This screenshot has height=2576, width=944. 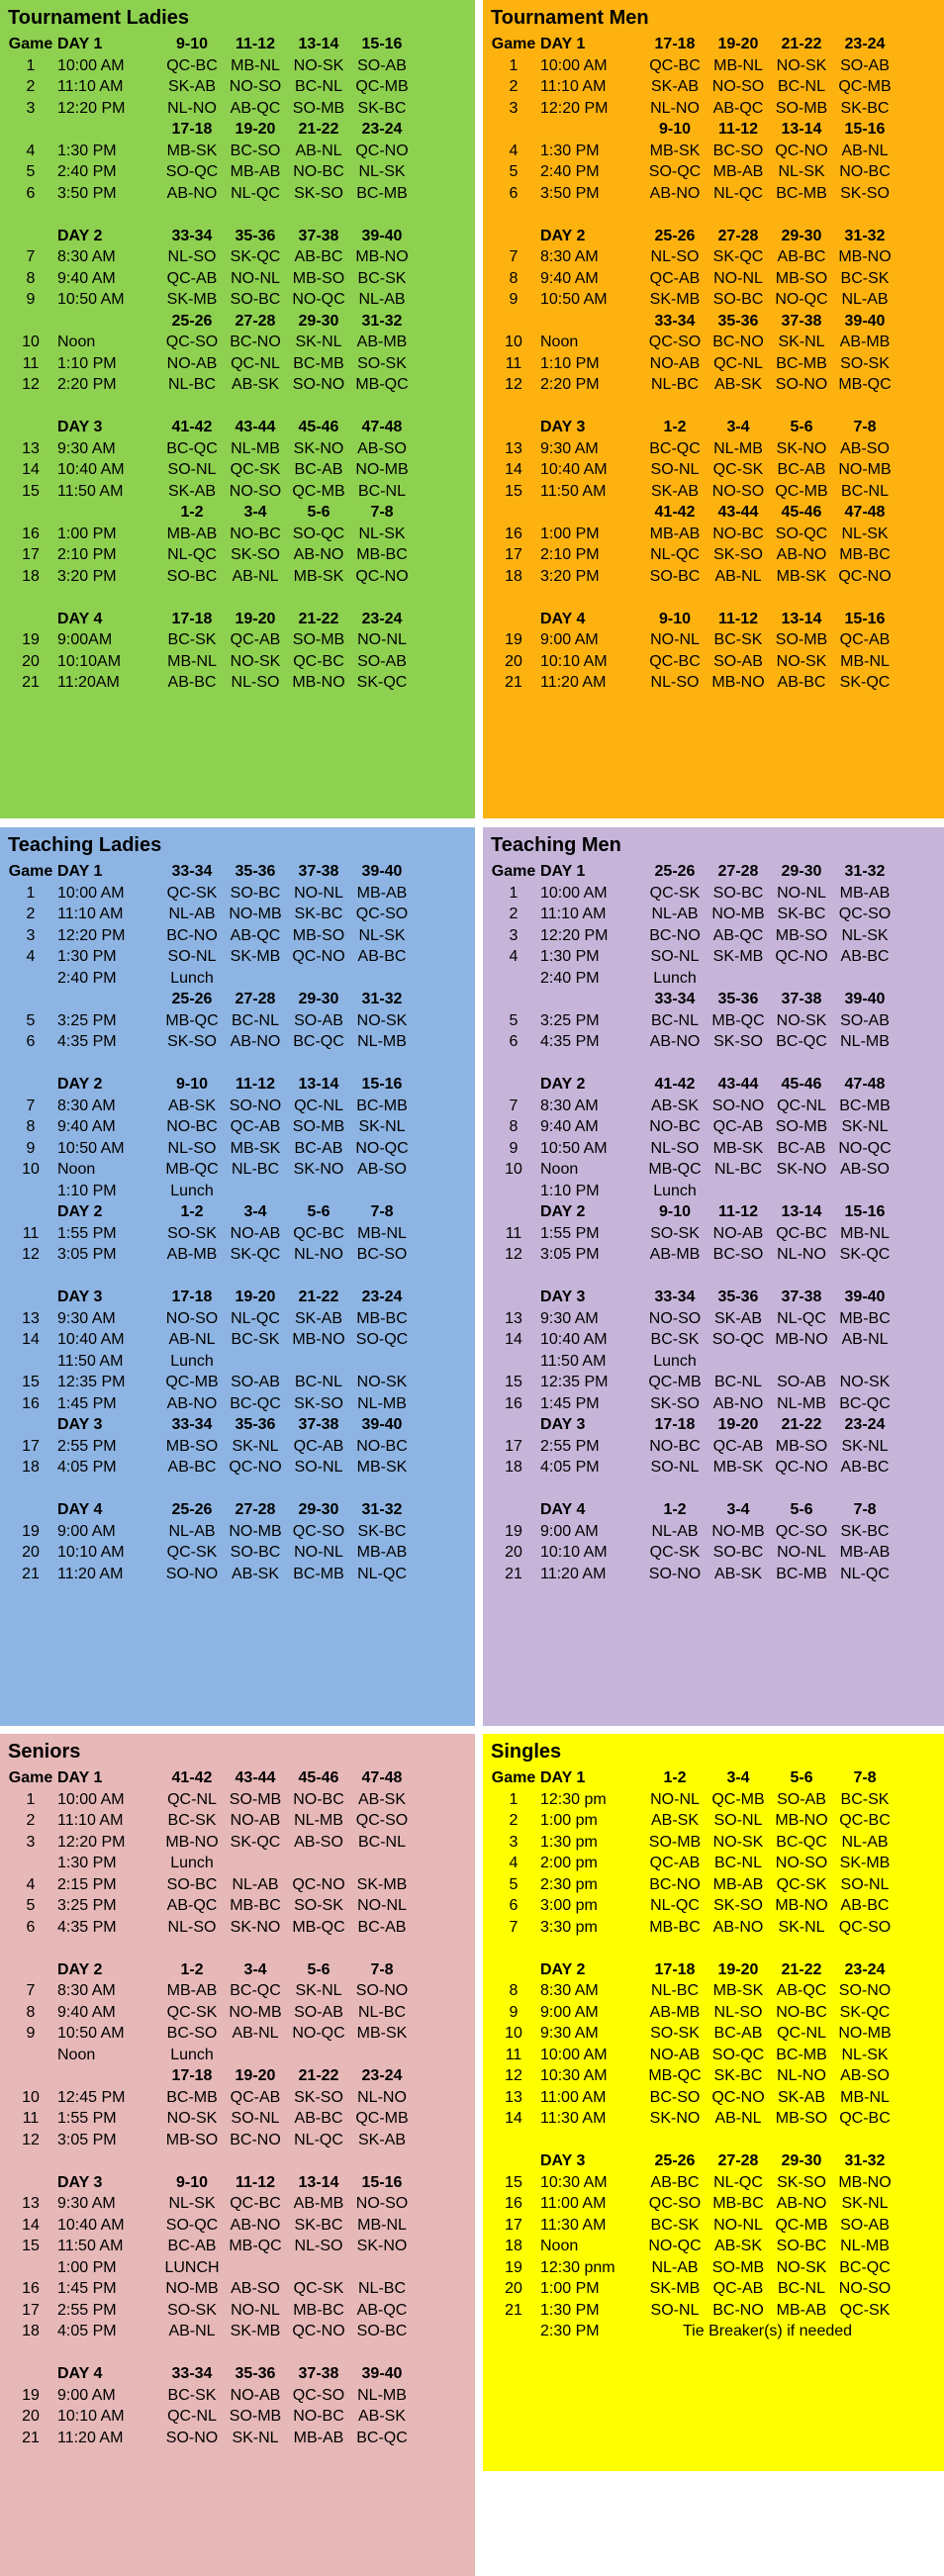 What do you see at coordinates (192, 1403) in the screenshot?
I see `match-cell: AB-NO` at bounding box center [192, 1403].